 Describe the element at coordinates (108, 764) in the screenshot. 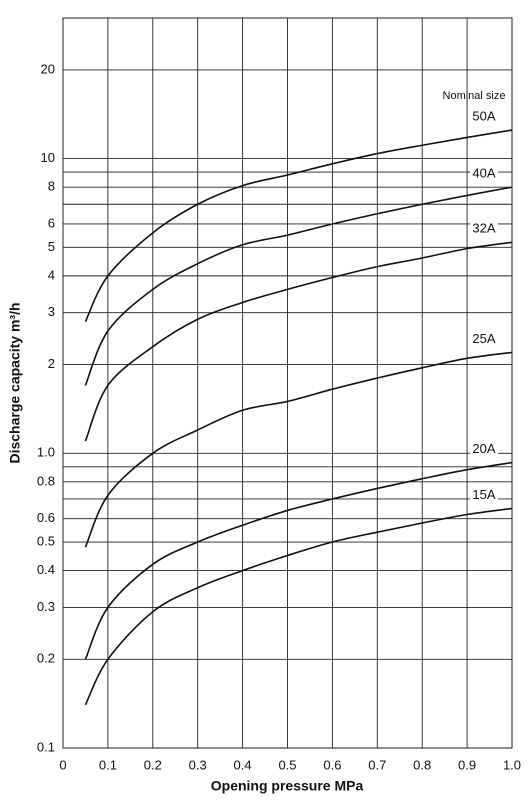

I see `x-tick-label: 0.1` at that location.